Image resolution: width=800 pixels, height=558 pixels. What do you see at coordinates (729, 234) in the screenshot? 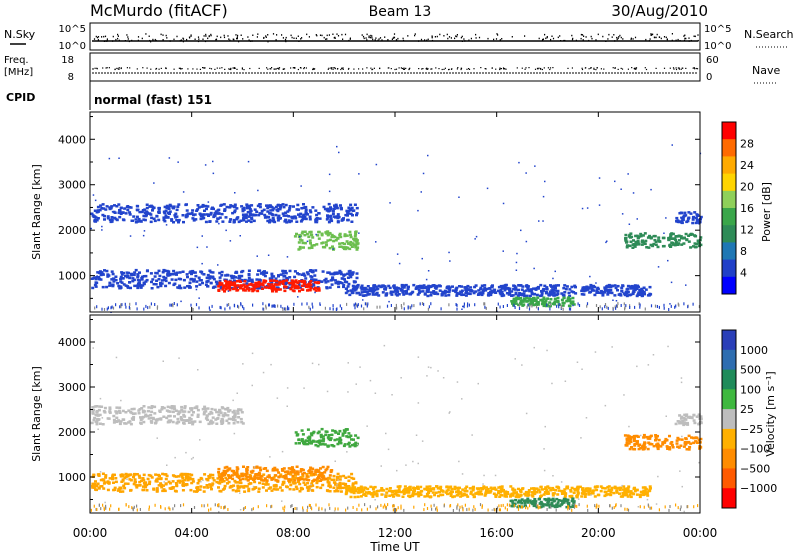
I see `power-colorbar-swatch` at bounding box center [729, 234].